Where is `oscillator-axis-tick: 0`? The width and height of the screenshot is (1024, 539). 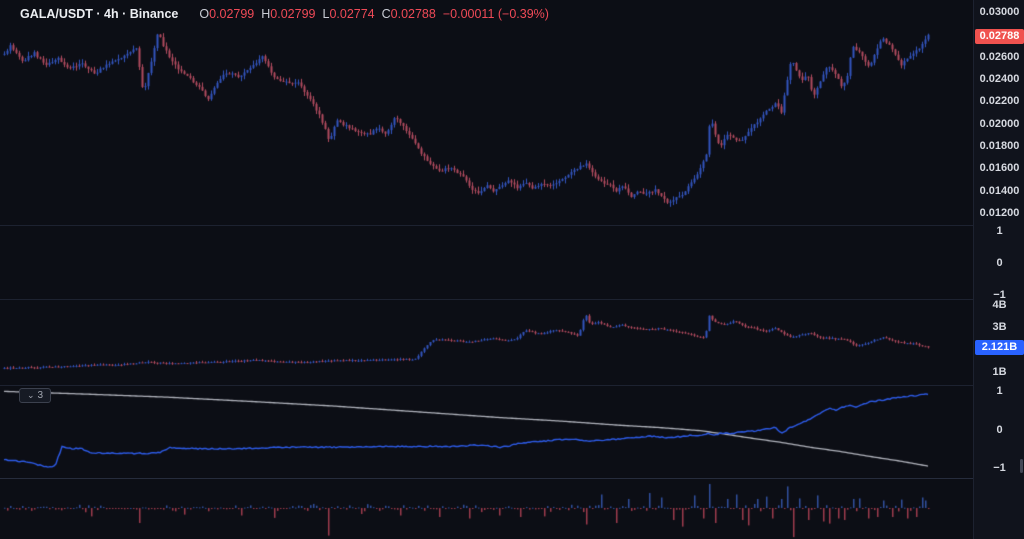
oscillator-axis-tick: 0 is located at coordinates (999, 429).